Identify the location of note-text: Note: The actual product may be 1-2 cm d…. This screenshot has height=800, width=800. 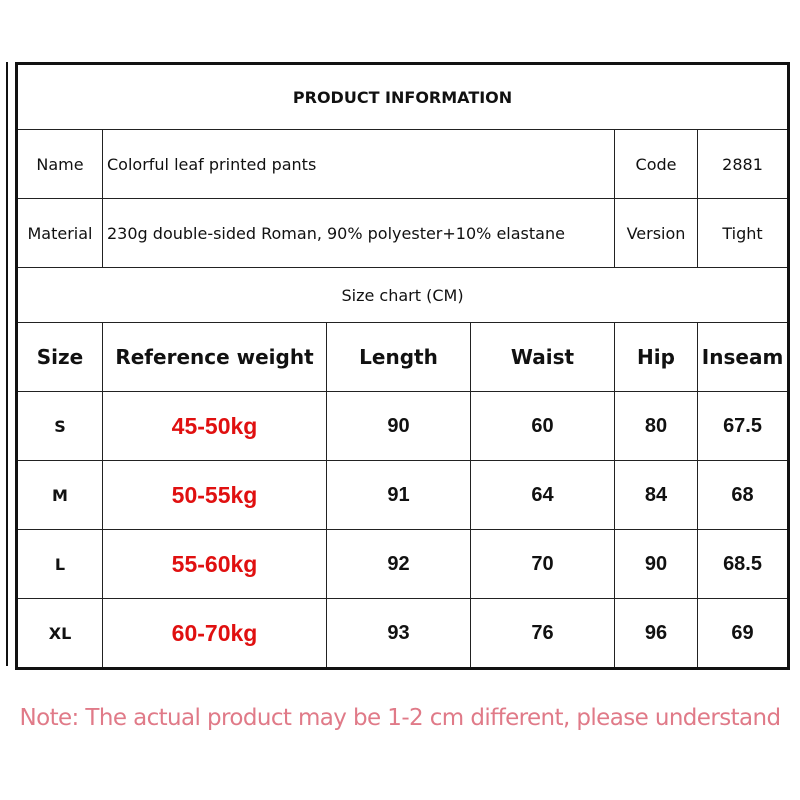
(400, 718).